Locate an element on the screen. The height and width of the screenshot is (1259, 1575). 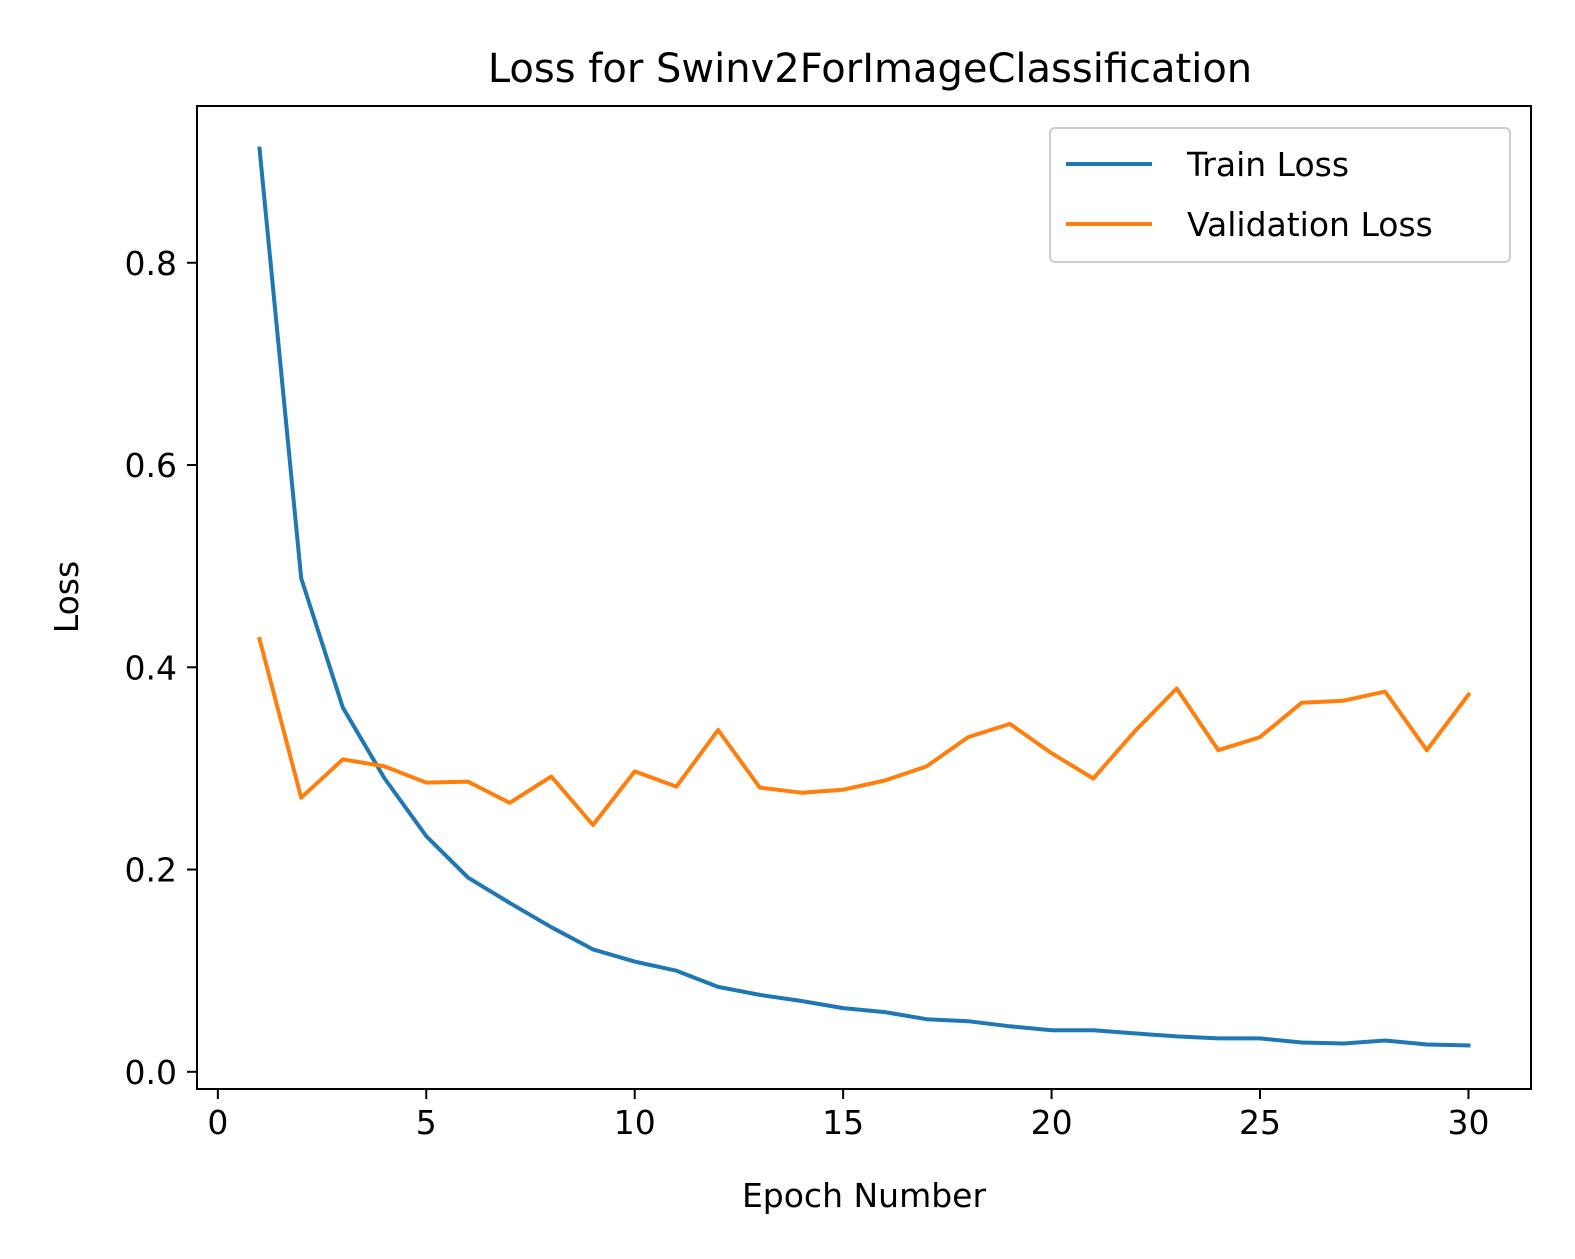
legend-box is located at coordinates (1280, 195).